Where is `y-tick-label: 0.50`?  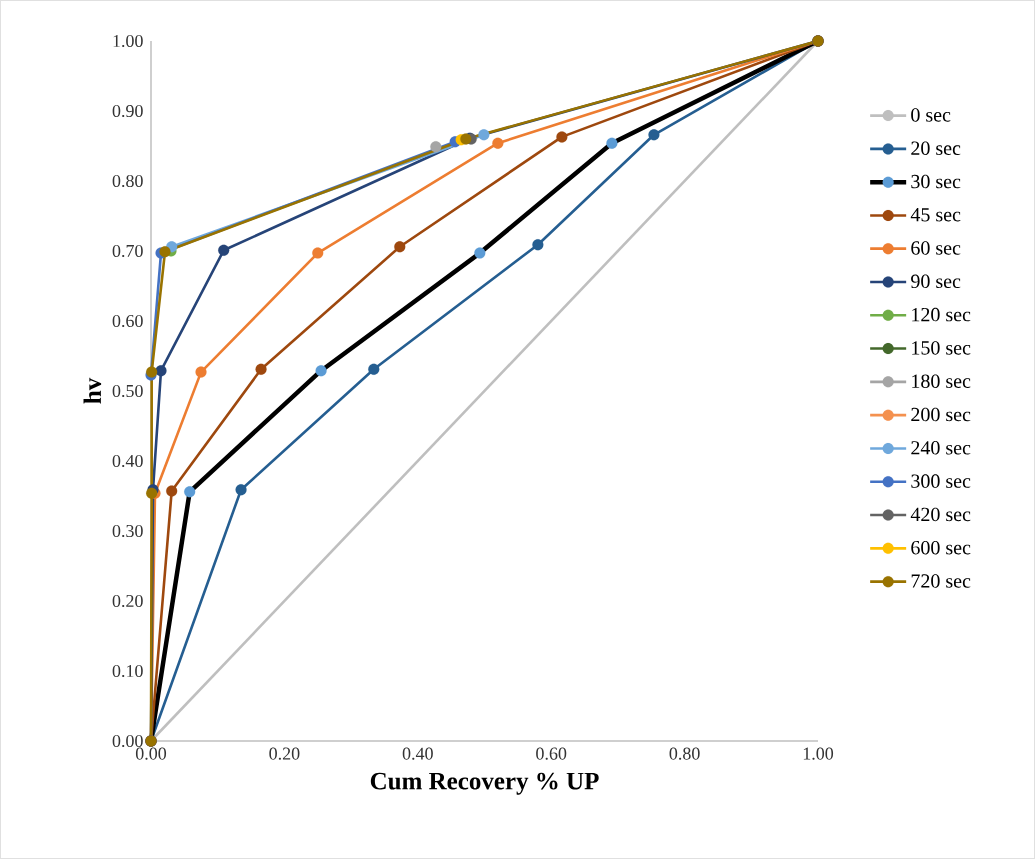 y-tick-label: 0.50 is located at coordinates (127, 391).